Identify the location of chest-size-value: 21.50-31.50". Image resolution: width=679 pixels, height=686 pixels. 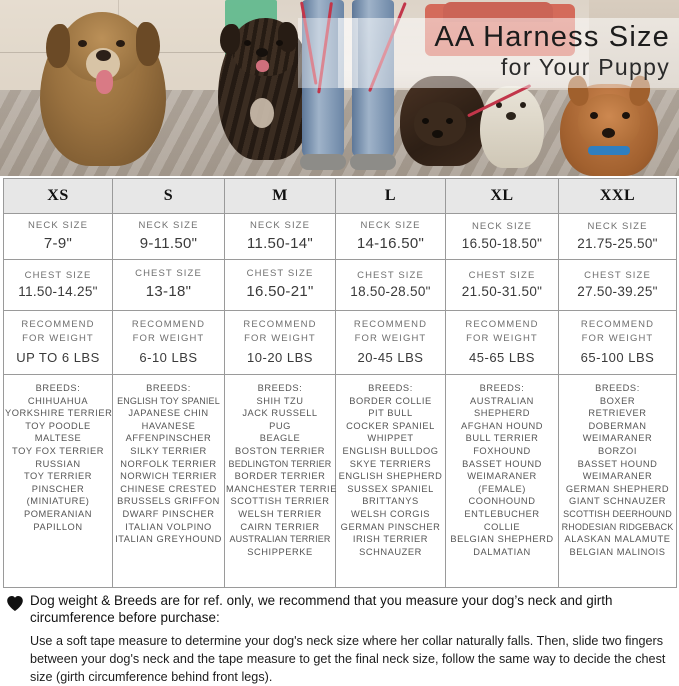
(502, 292).